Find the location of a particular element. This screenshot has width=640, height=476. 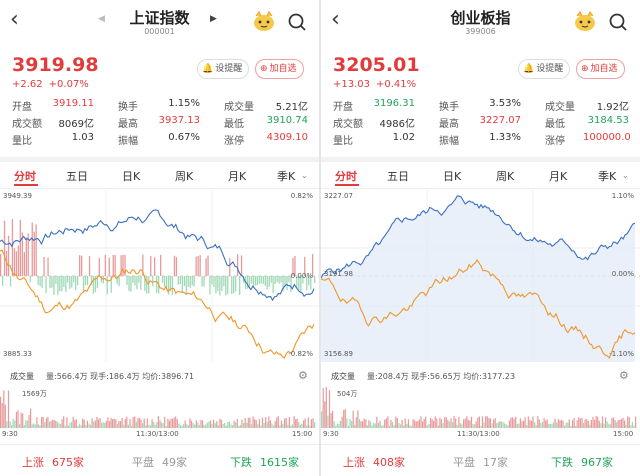

stats-row: 成交额 8069亿 最高 3937.13 最低 3910.74 is located at coordinates (160, 122).